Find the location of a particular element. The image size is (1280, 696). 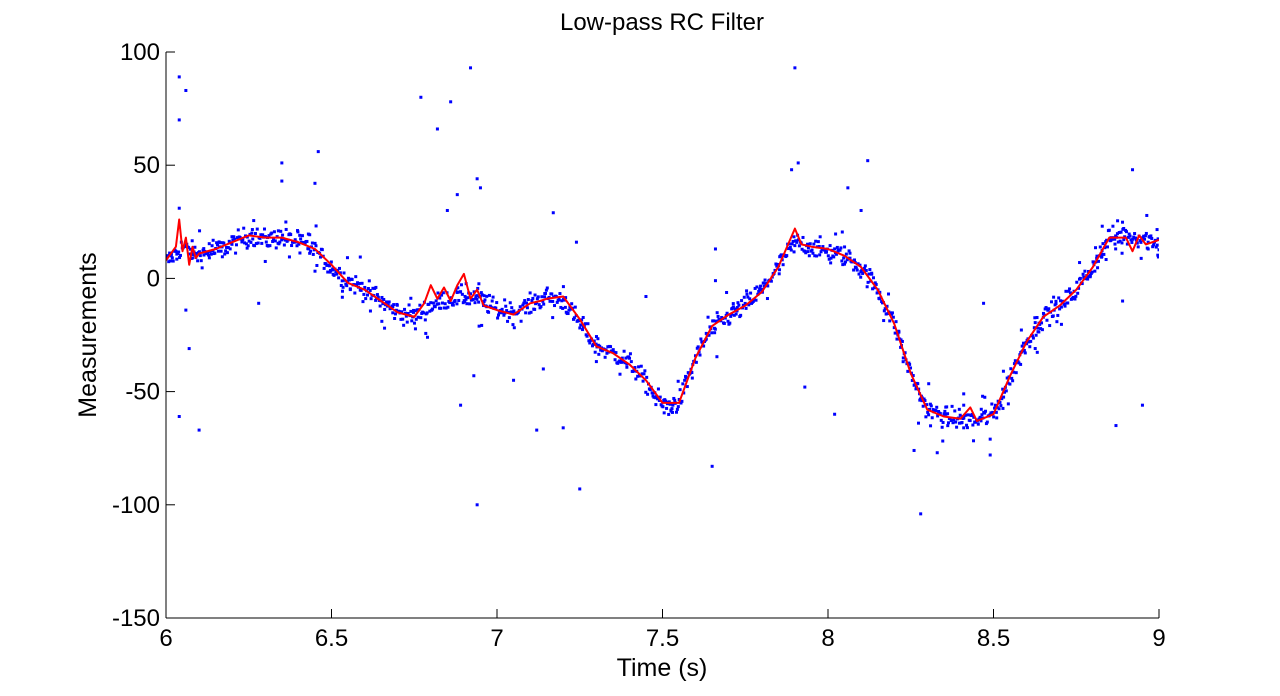

x-tick-label: 8.5 is located at coordinates (993, 638).